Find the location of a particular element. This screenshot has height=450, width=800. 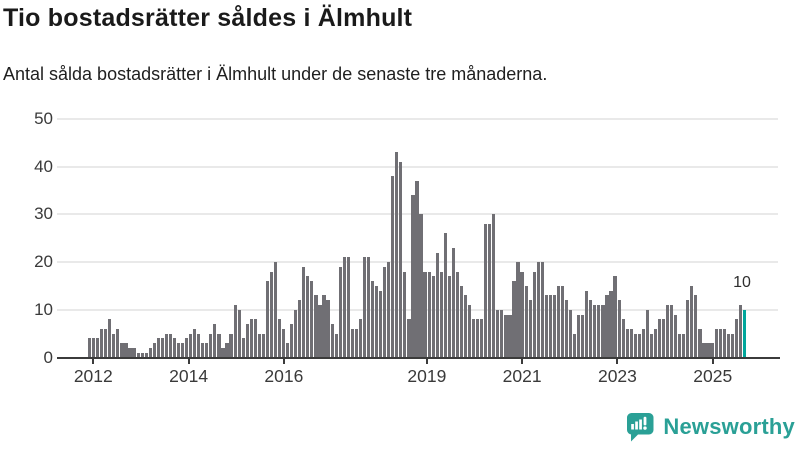

x-axis-label: 2023 is located at coordinates (617, 376).